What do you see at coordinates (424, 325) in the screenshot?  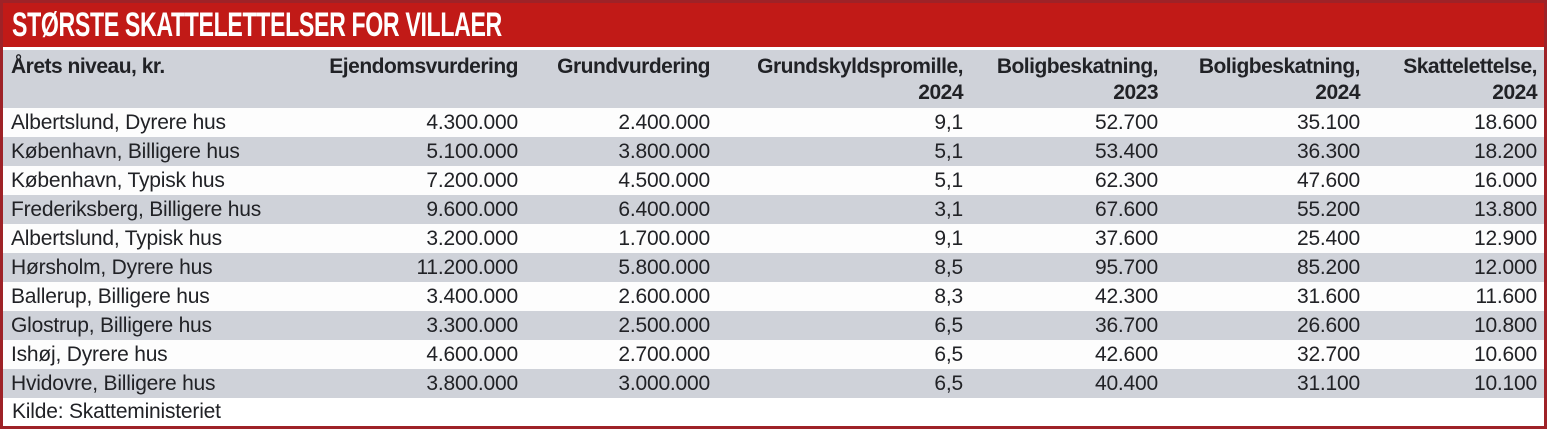 I see `value-cell: 3.300.000` at bounding box center [424, 325].